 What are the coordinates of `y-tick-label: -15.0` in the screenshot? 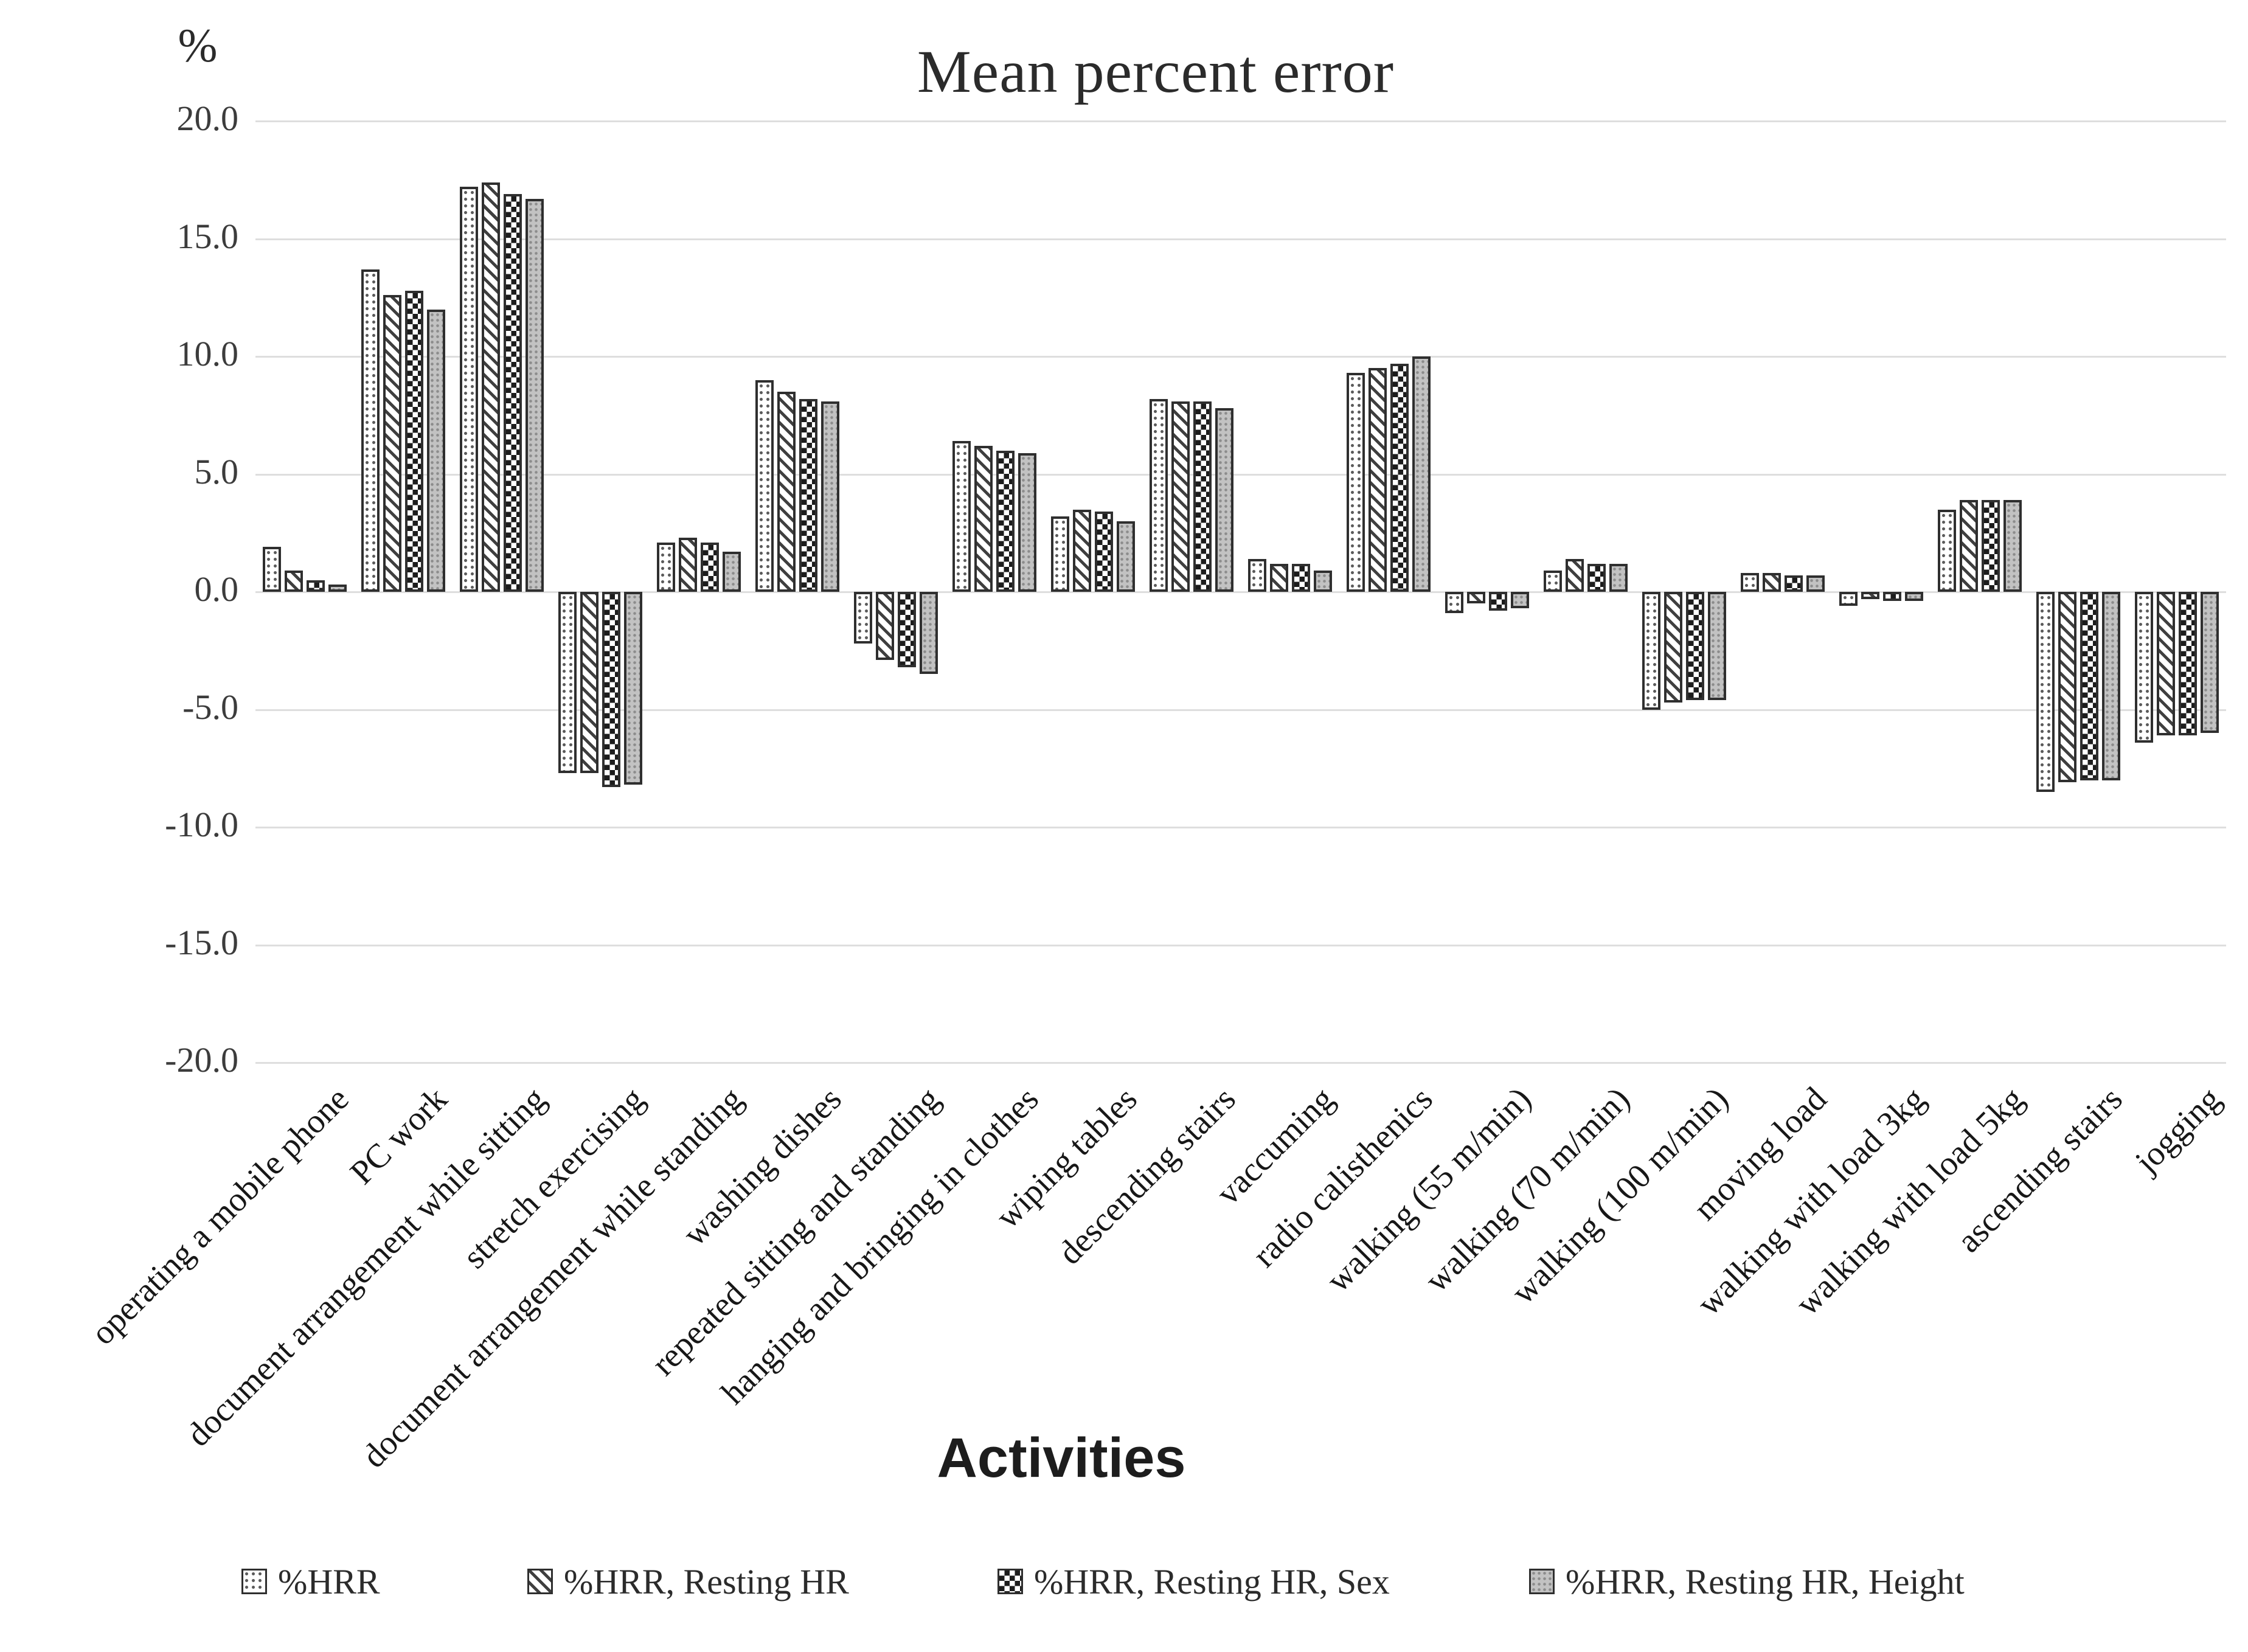 It's located at (201, 942).